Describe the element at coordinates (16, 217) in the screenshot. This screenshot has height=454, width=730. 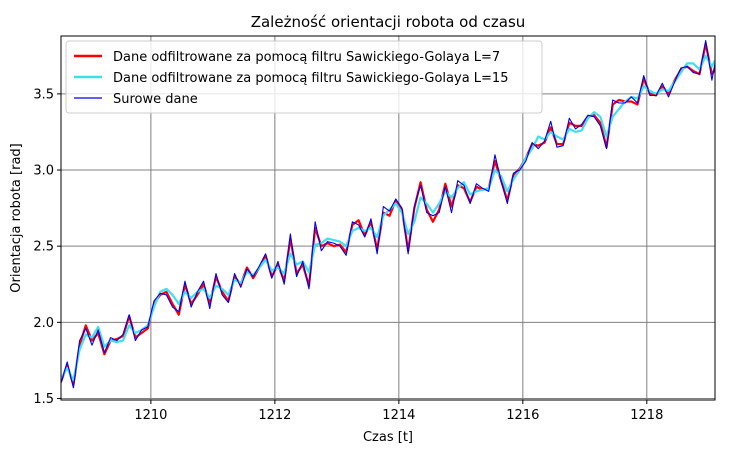
I see `y-axis-label: Orientacja robota [rad]` at that location.